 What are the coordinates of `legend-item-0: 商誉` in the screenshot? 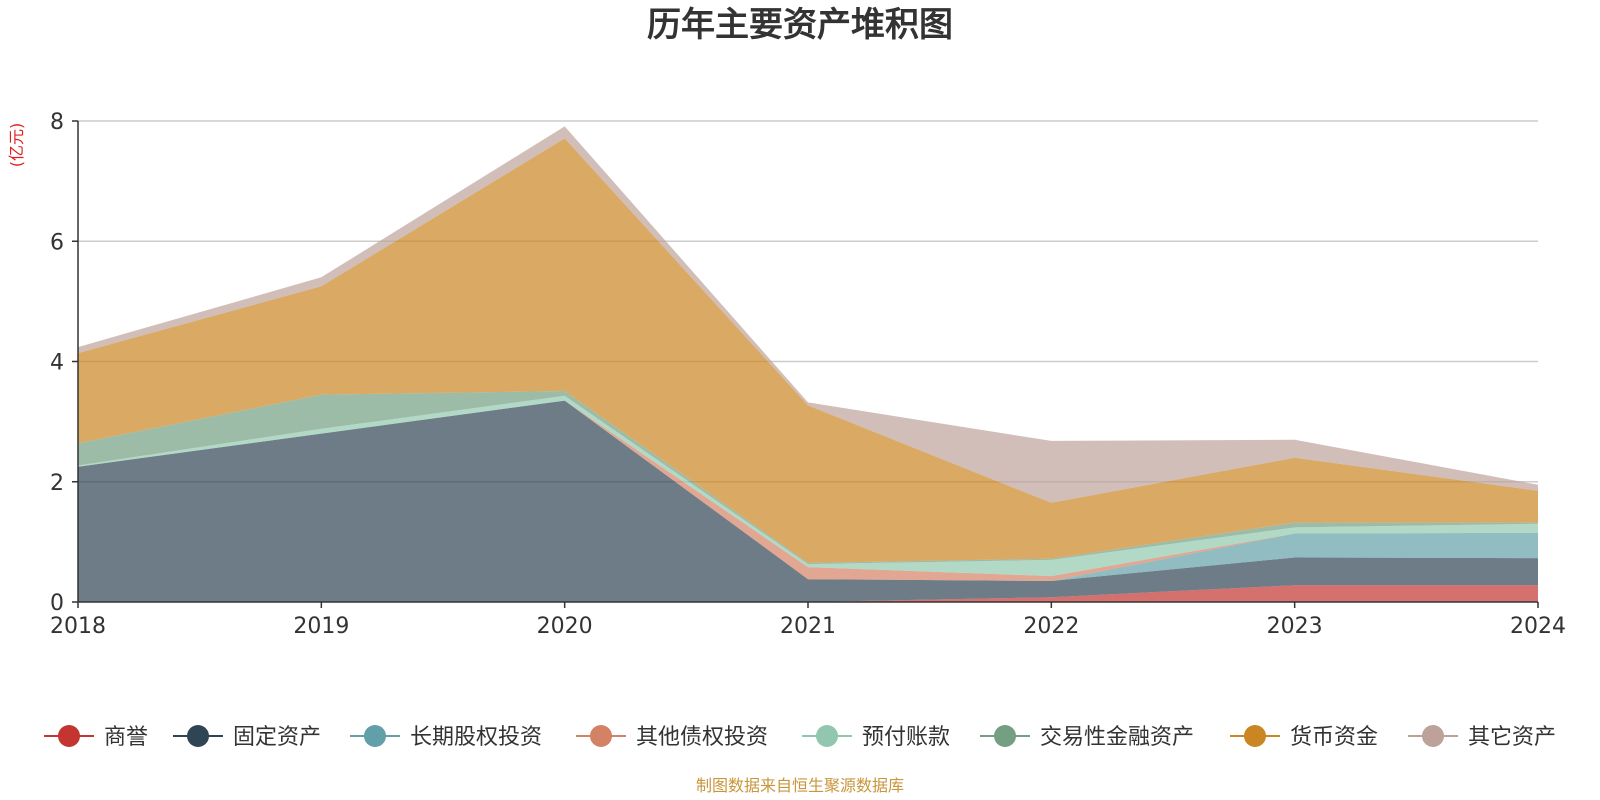 It's located at (96, 737).